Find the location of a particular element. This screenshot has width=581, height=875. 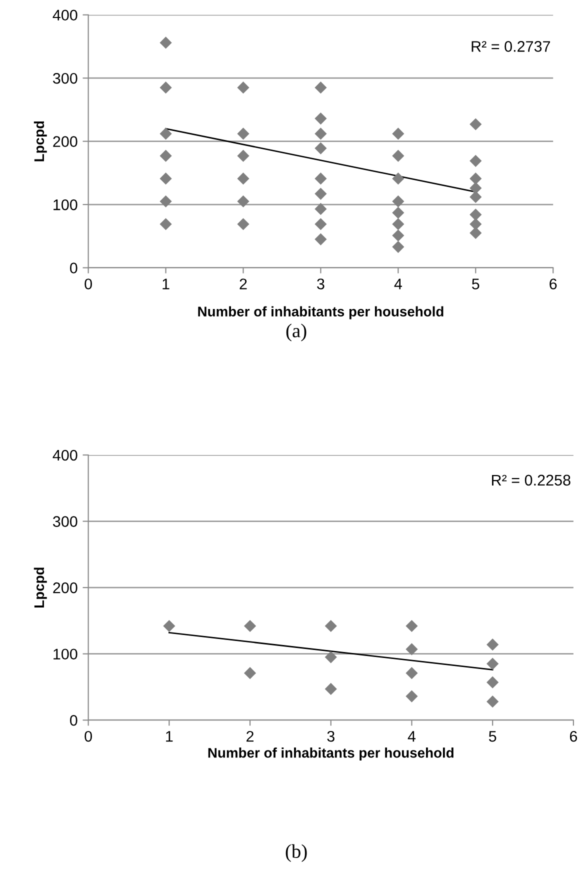

annotation: R² = 0.2258 is located at coordinates (531, 480).